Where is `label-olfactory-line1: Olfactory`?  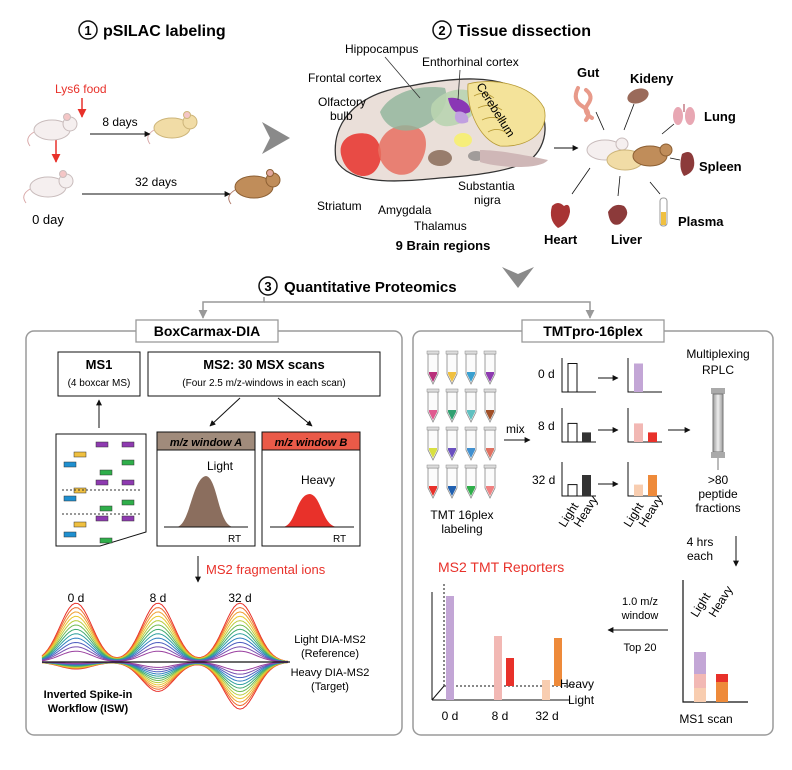
label-olfactory-line1: Olfactory is located at coordinates (342, 102).